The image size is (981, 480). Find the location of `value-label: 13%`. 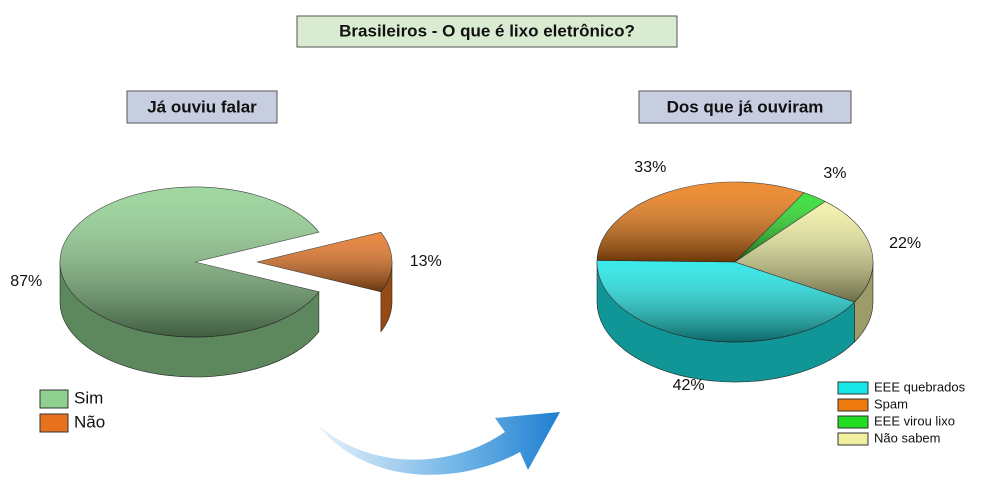

value-label: 13% is located at coordinates (426, 261).